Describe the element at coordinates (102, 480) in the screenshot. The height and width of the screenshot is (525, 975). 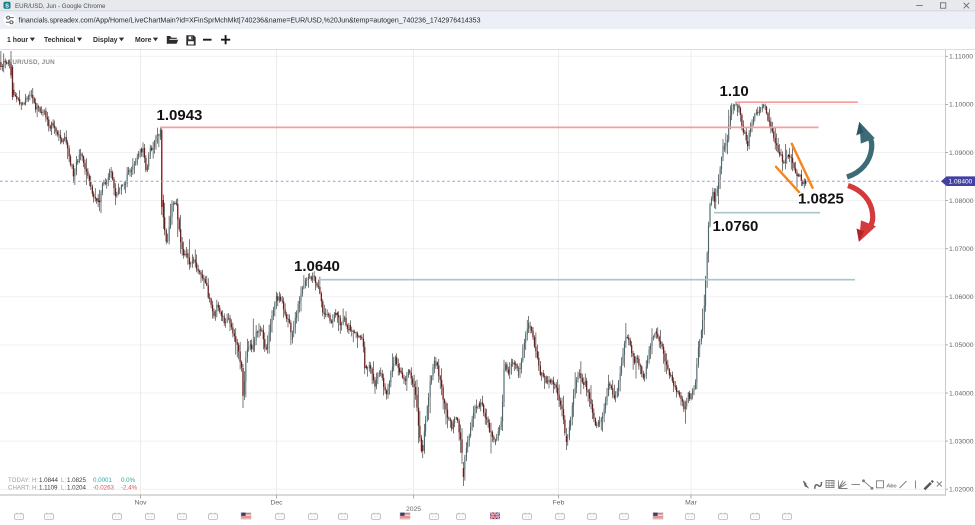
I see `svg-text: 0.0001` at that location.